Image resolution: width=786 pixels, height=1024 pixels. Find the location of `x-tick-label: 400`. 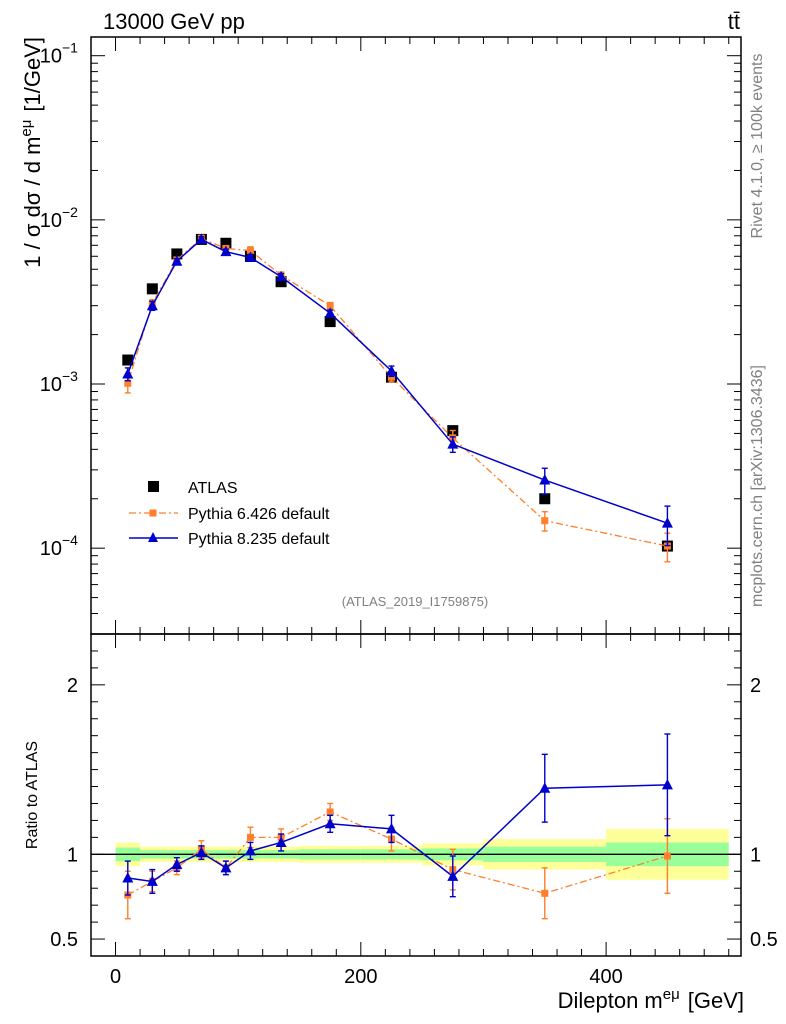

x-tick-label: 400 is located at coordinates (605, 977).